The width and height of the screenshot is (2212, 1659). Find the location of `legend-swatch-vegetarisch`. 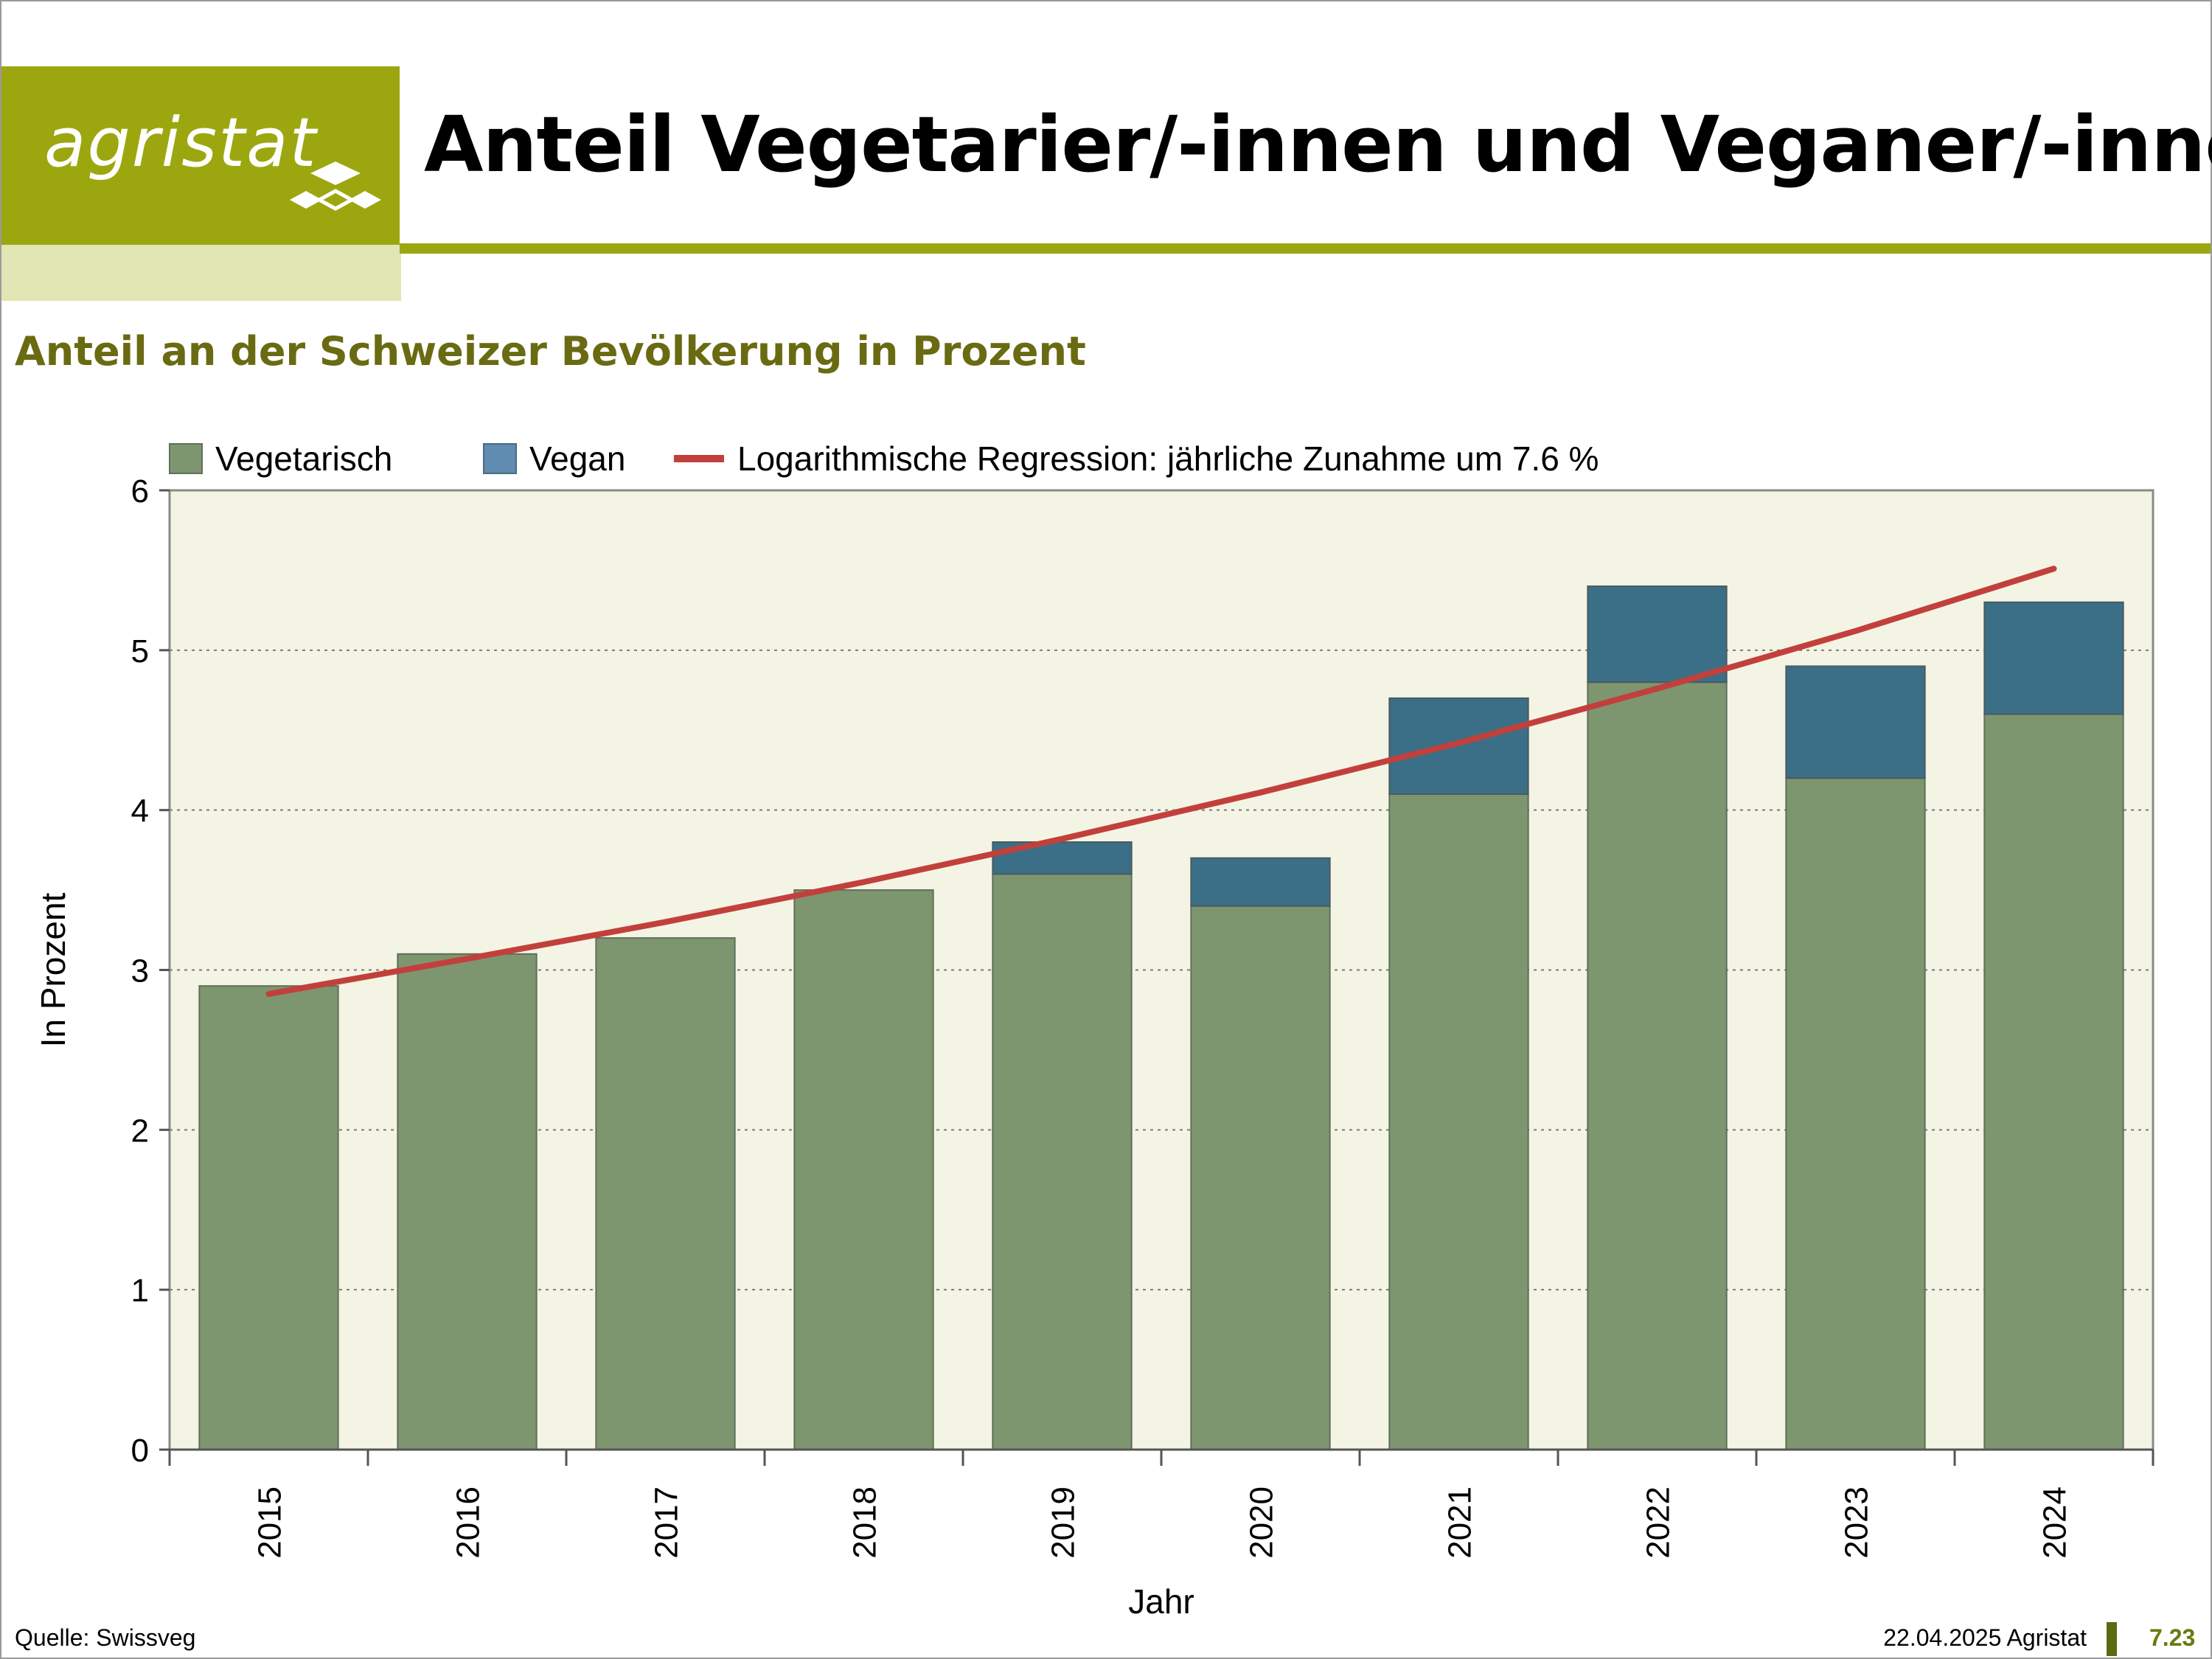

legend-swatch-vegetarisch is located at coordinates (186, 458).